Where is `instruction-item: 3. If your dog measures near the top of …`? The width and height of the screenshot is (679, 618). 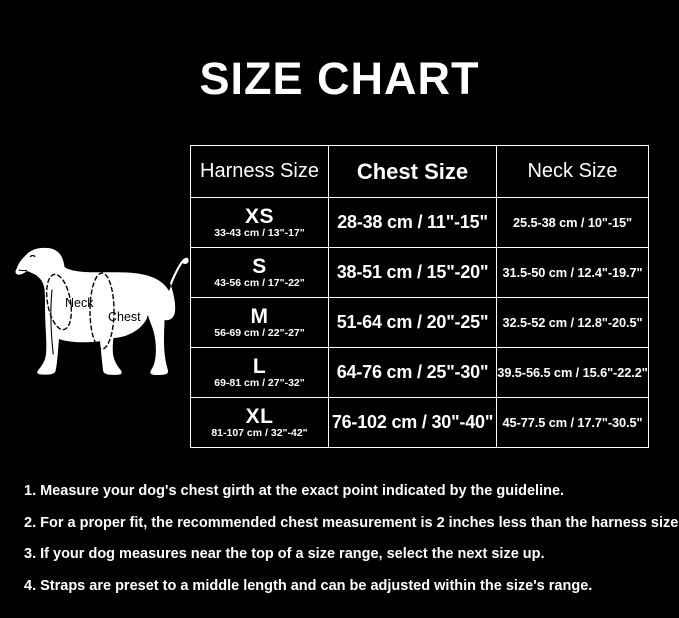 instruction-item: 3. If your dog measures near the top of … is located at coordinates (284, 554).